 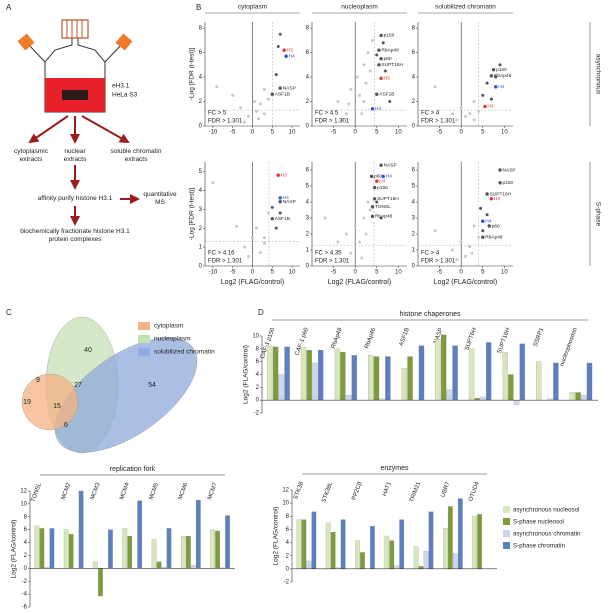 What do you see at coordinates (597, 74) in the screenshot?
I see `row-header: asynchronous` at bounding box center [597, 74].